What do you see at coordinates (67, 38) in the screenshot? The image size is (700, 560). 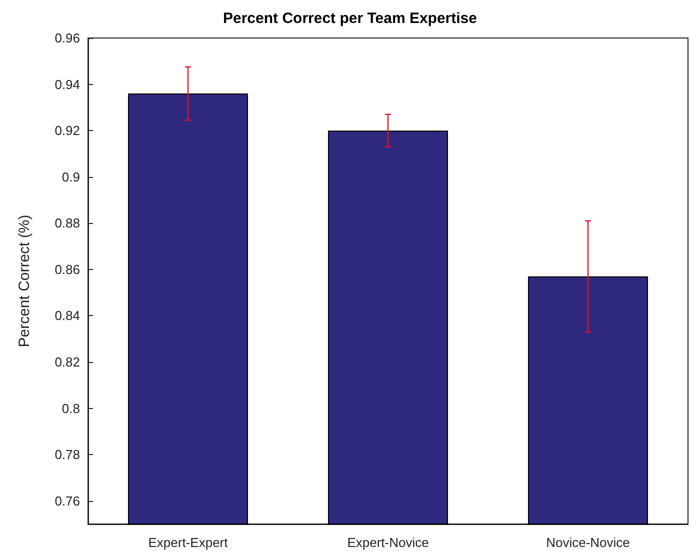 I see `y-tick-label: 0.96` at bounding box center [67, 38].